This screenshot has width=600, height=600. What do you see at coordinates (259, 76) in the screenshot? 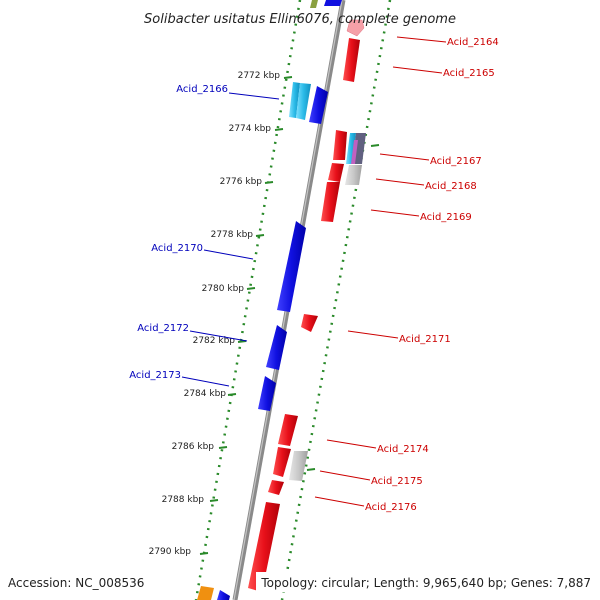
I see `kbp-label: 2772 kbp` at bounding box center [259, 76].